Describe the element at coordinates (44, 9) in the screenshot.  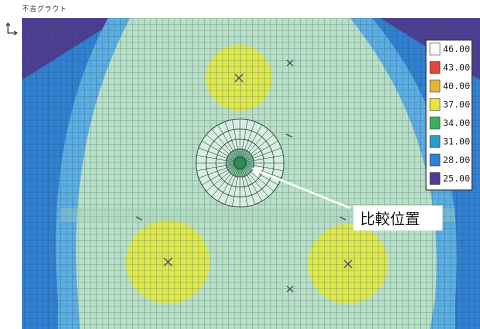
I see `figure-caption: 不吉グラウト` at that location.